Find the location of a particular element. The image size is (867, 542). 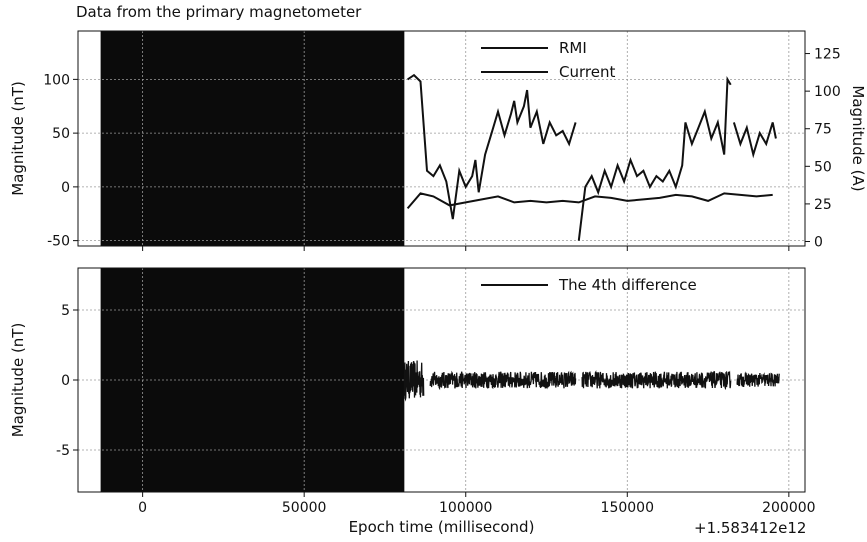

dense-data-band is located at coordinates (252, 138).